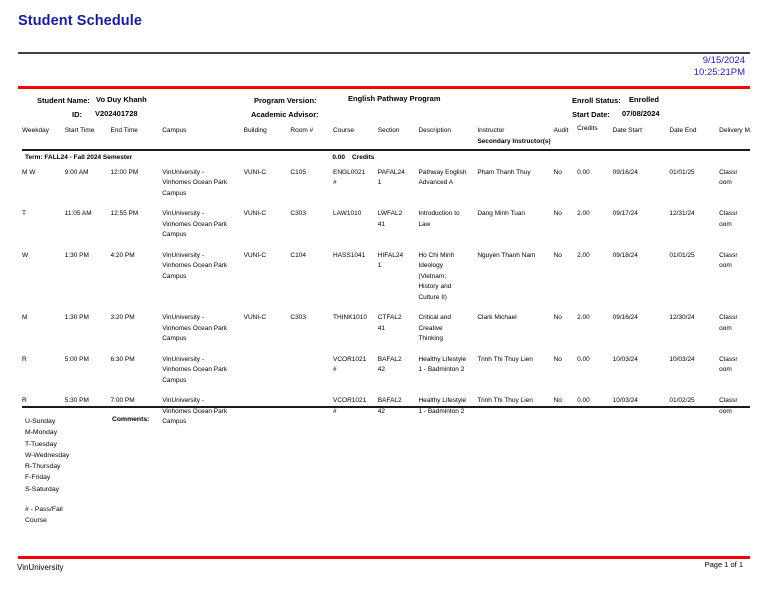  Describe the element at coordinates (561, 130) in the screenshot. I see `col-header-audit: Audit` at that location.